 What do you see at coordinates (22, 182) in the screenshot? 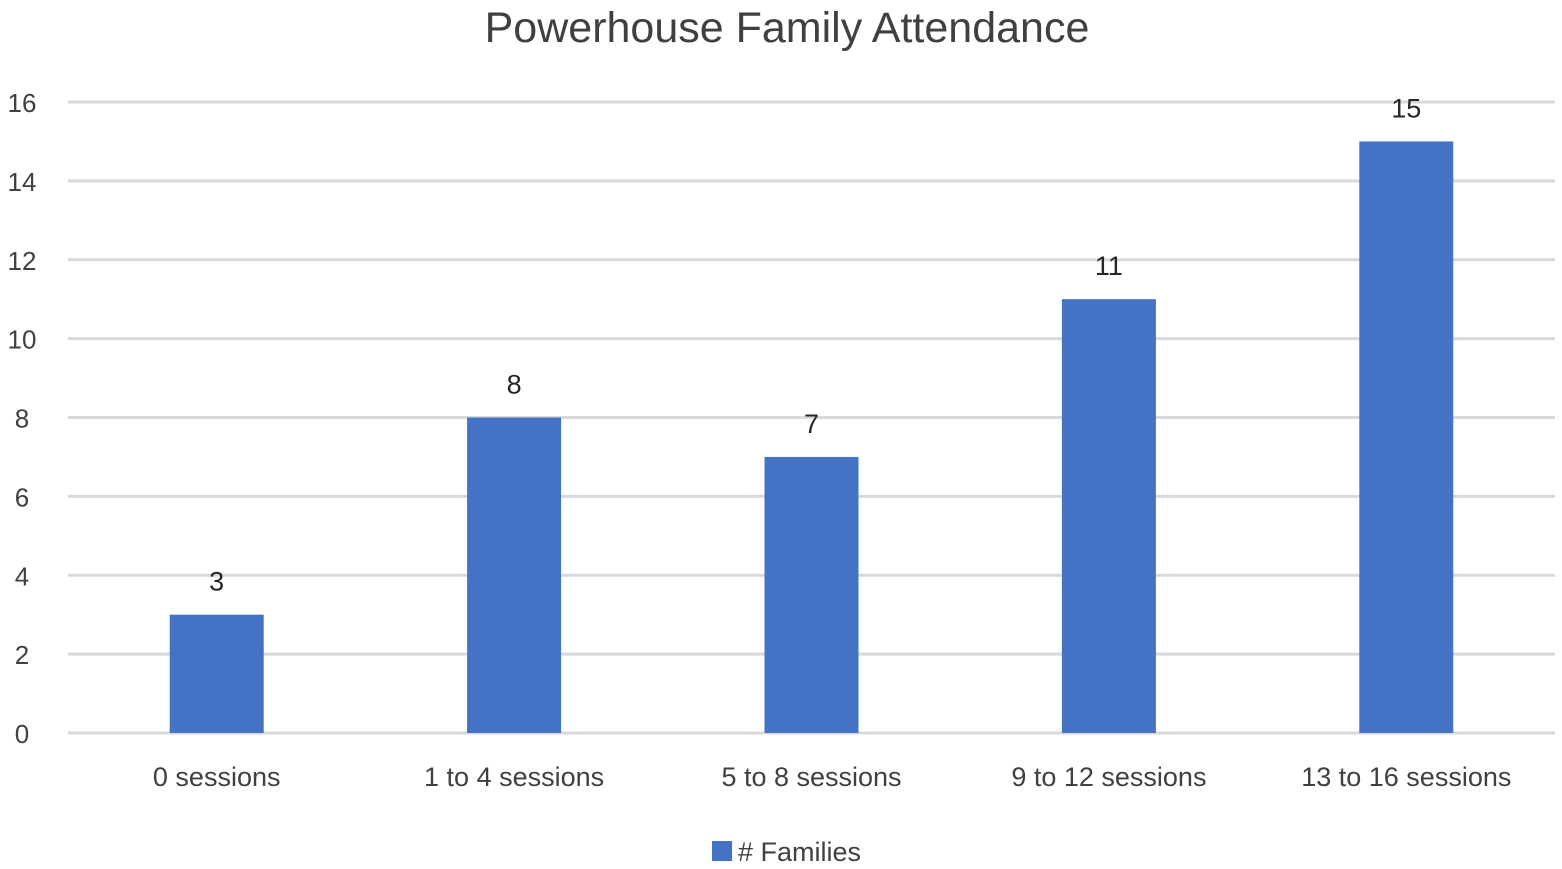
I see `y-tick-label: 14` at bounding box center [22, 182].